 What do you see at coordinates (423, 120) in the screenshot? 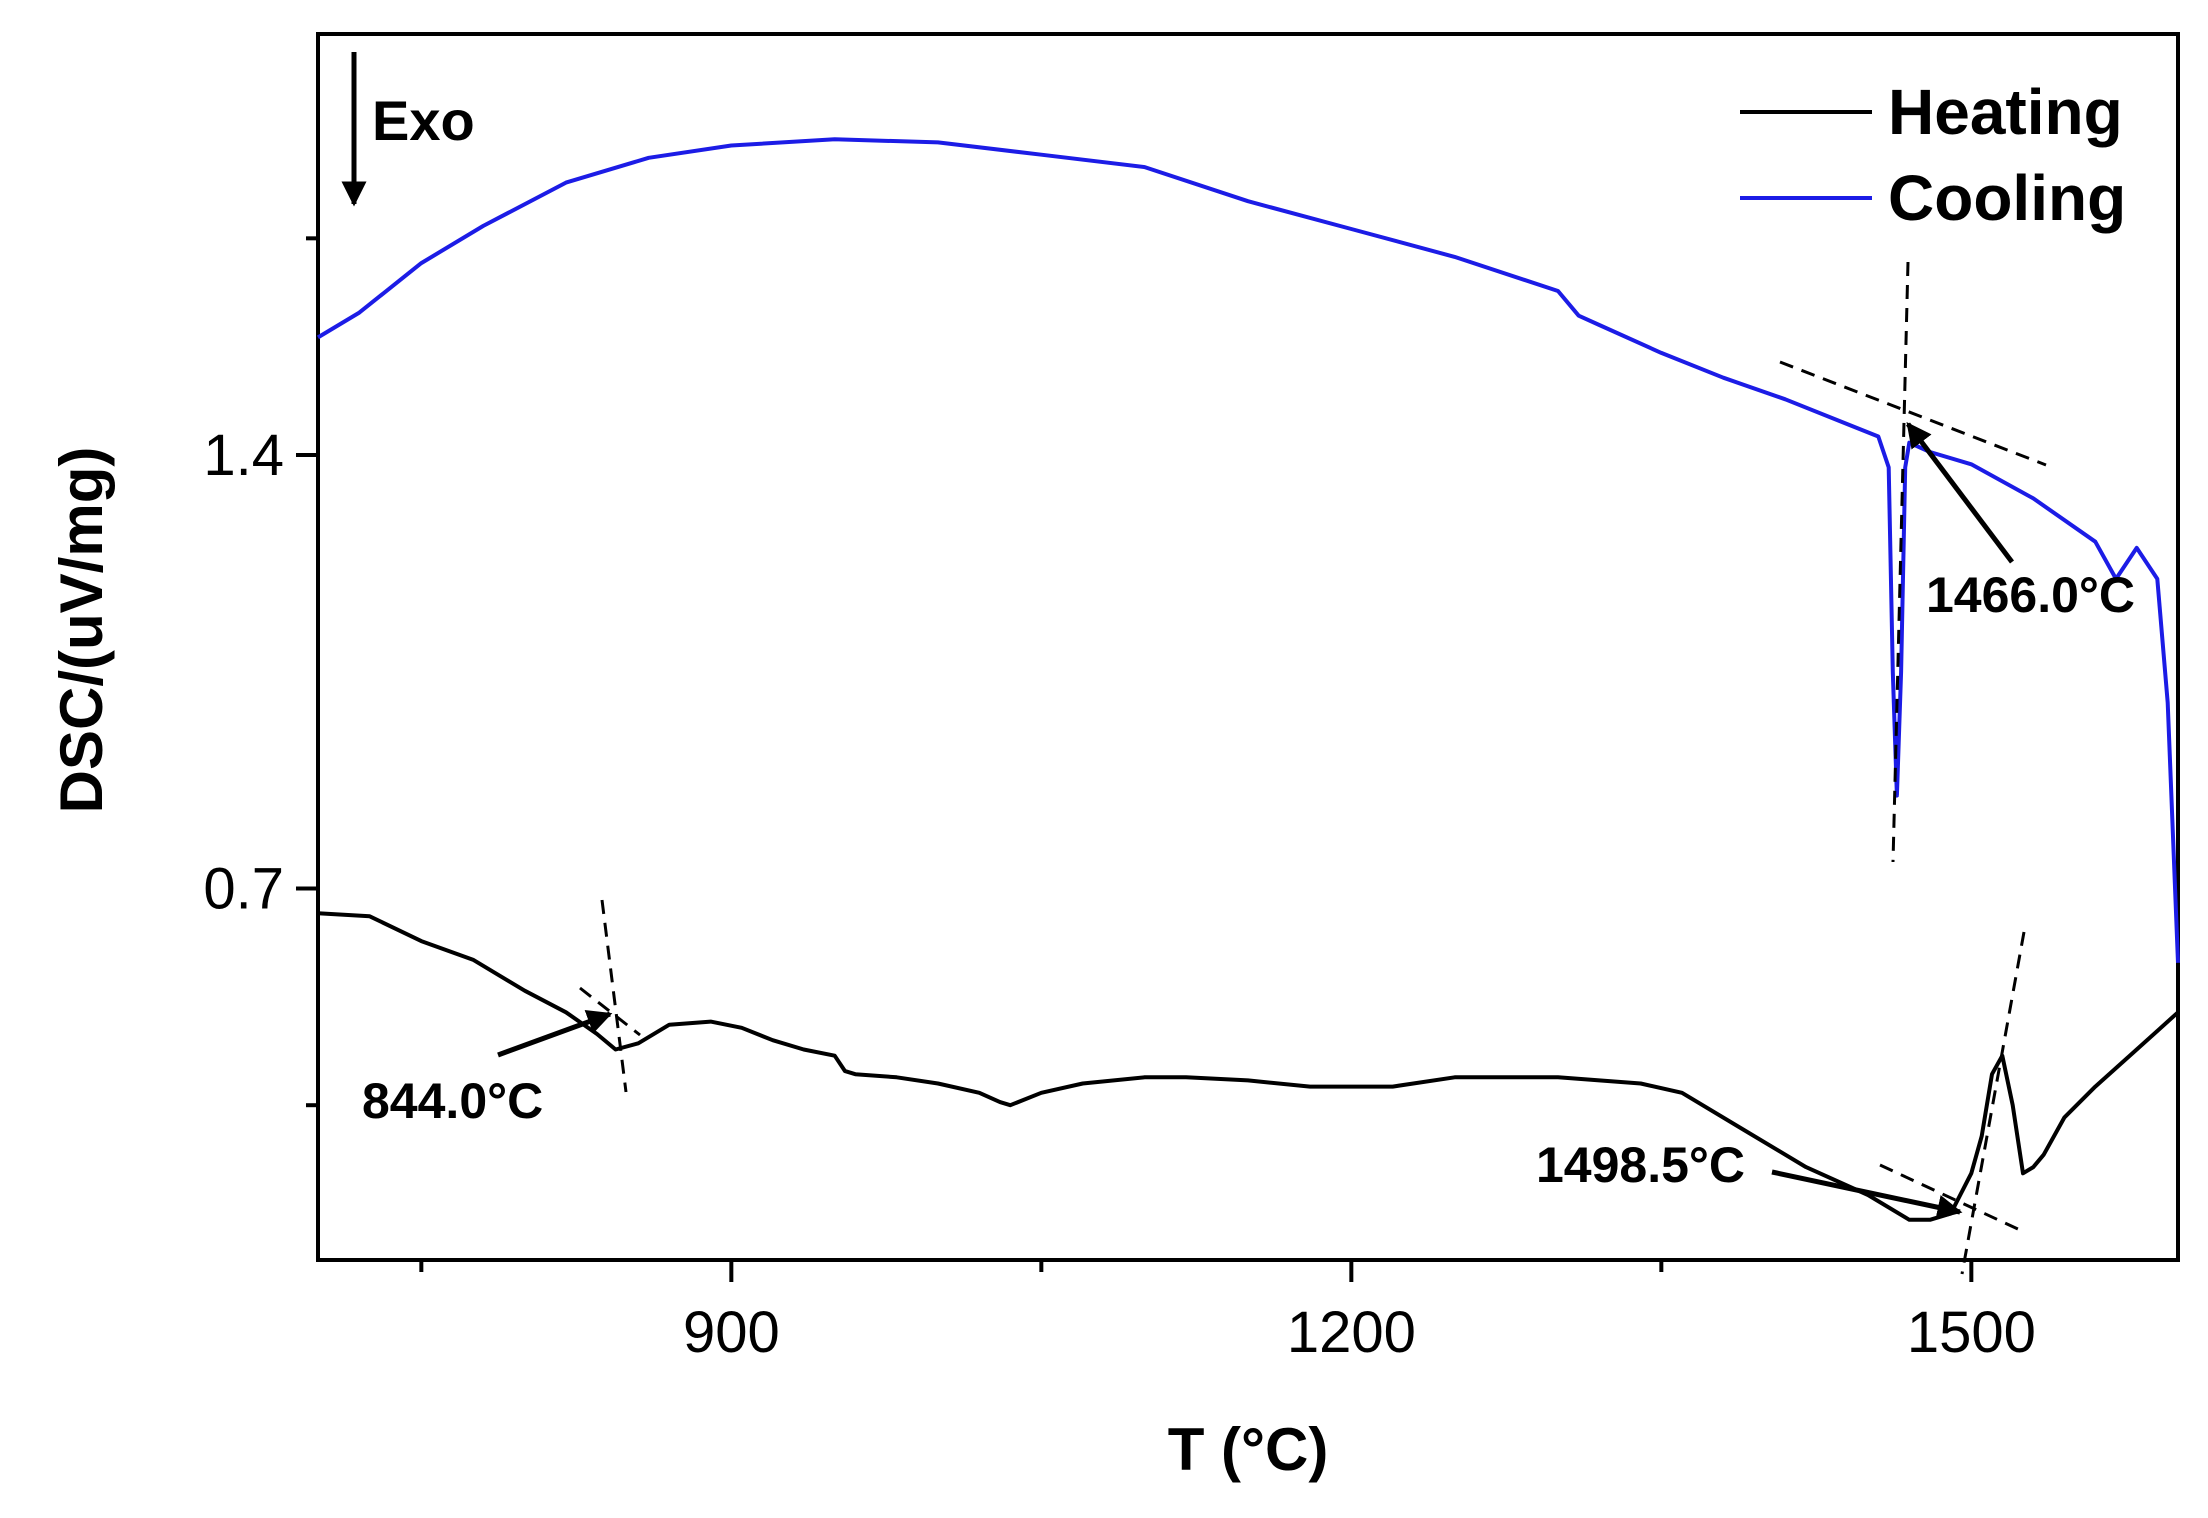
I see `exo-label: Exo` at bounding box center [423, 120].